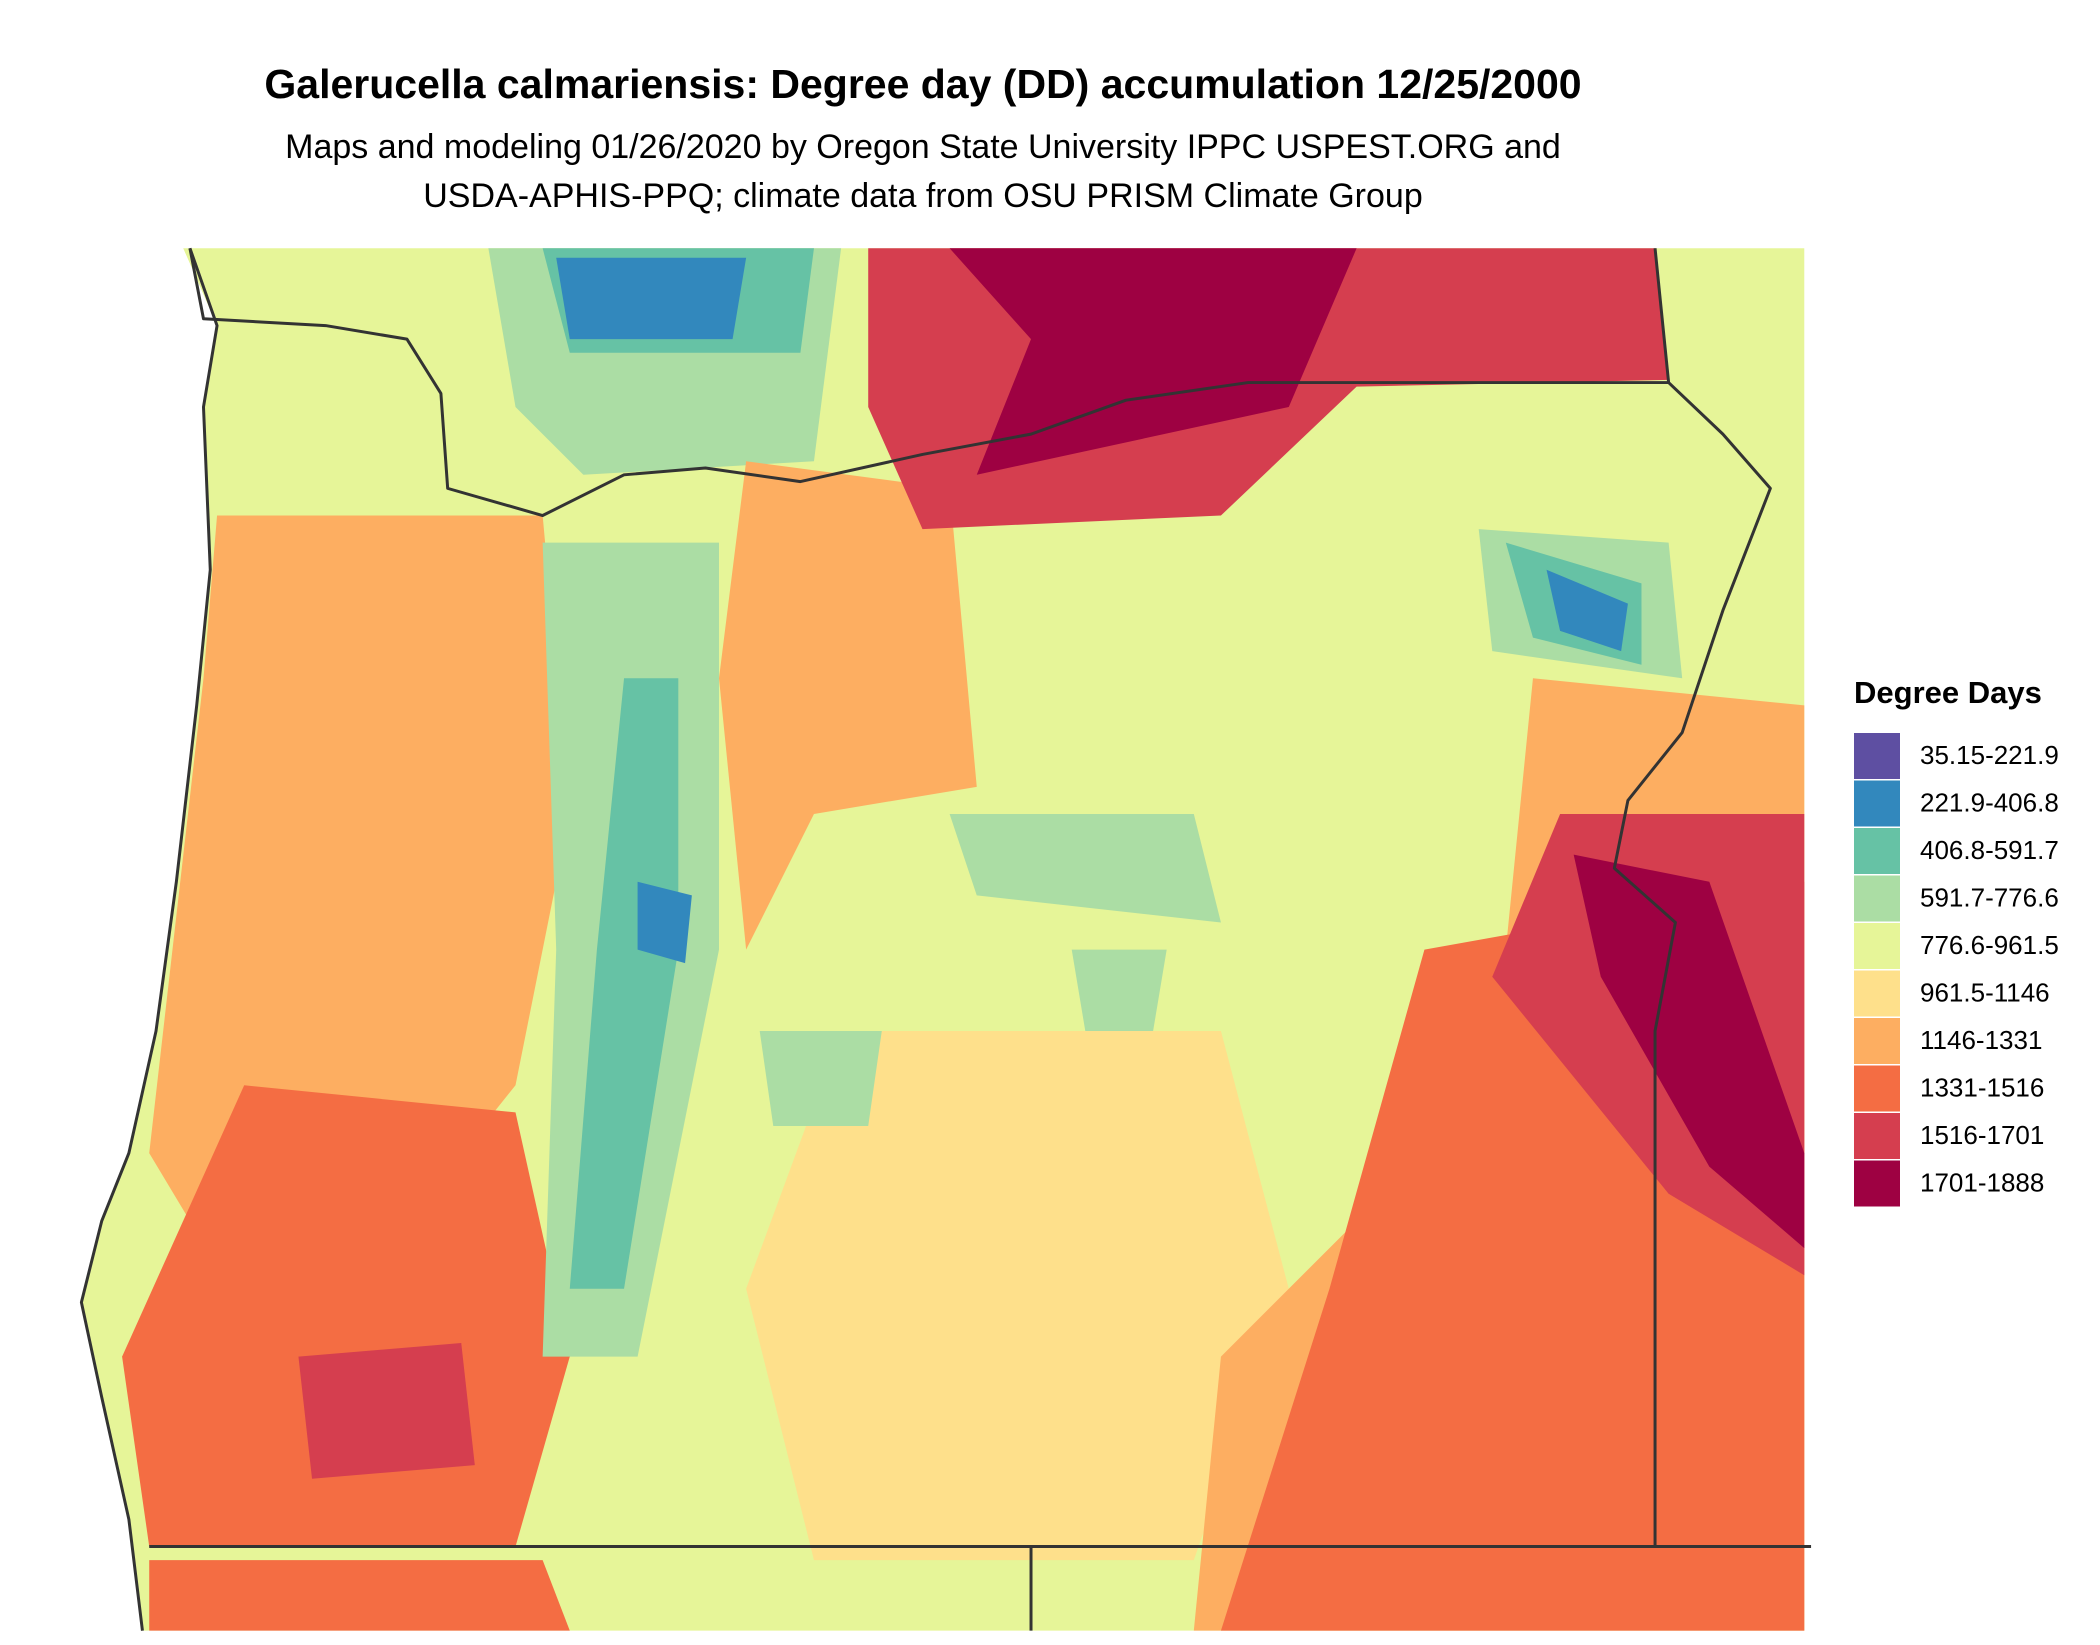 This screenshot has height=1645, width=2100. I want to click on legend-label: 221.9-406.8, so click(1989, 802).